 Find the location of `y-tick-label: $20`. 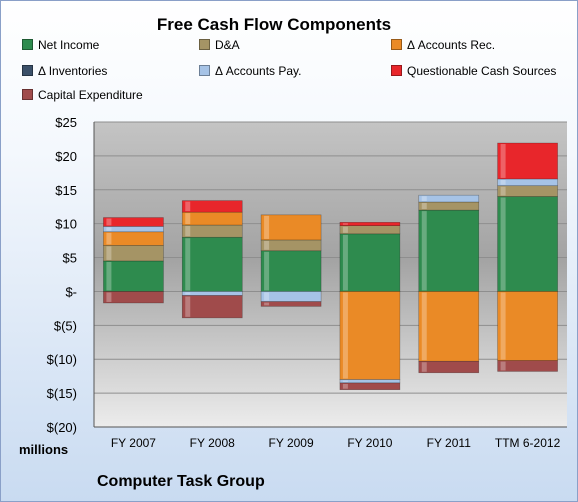

y-tick-label: $20 is located at coordinates (66, 156).